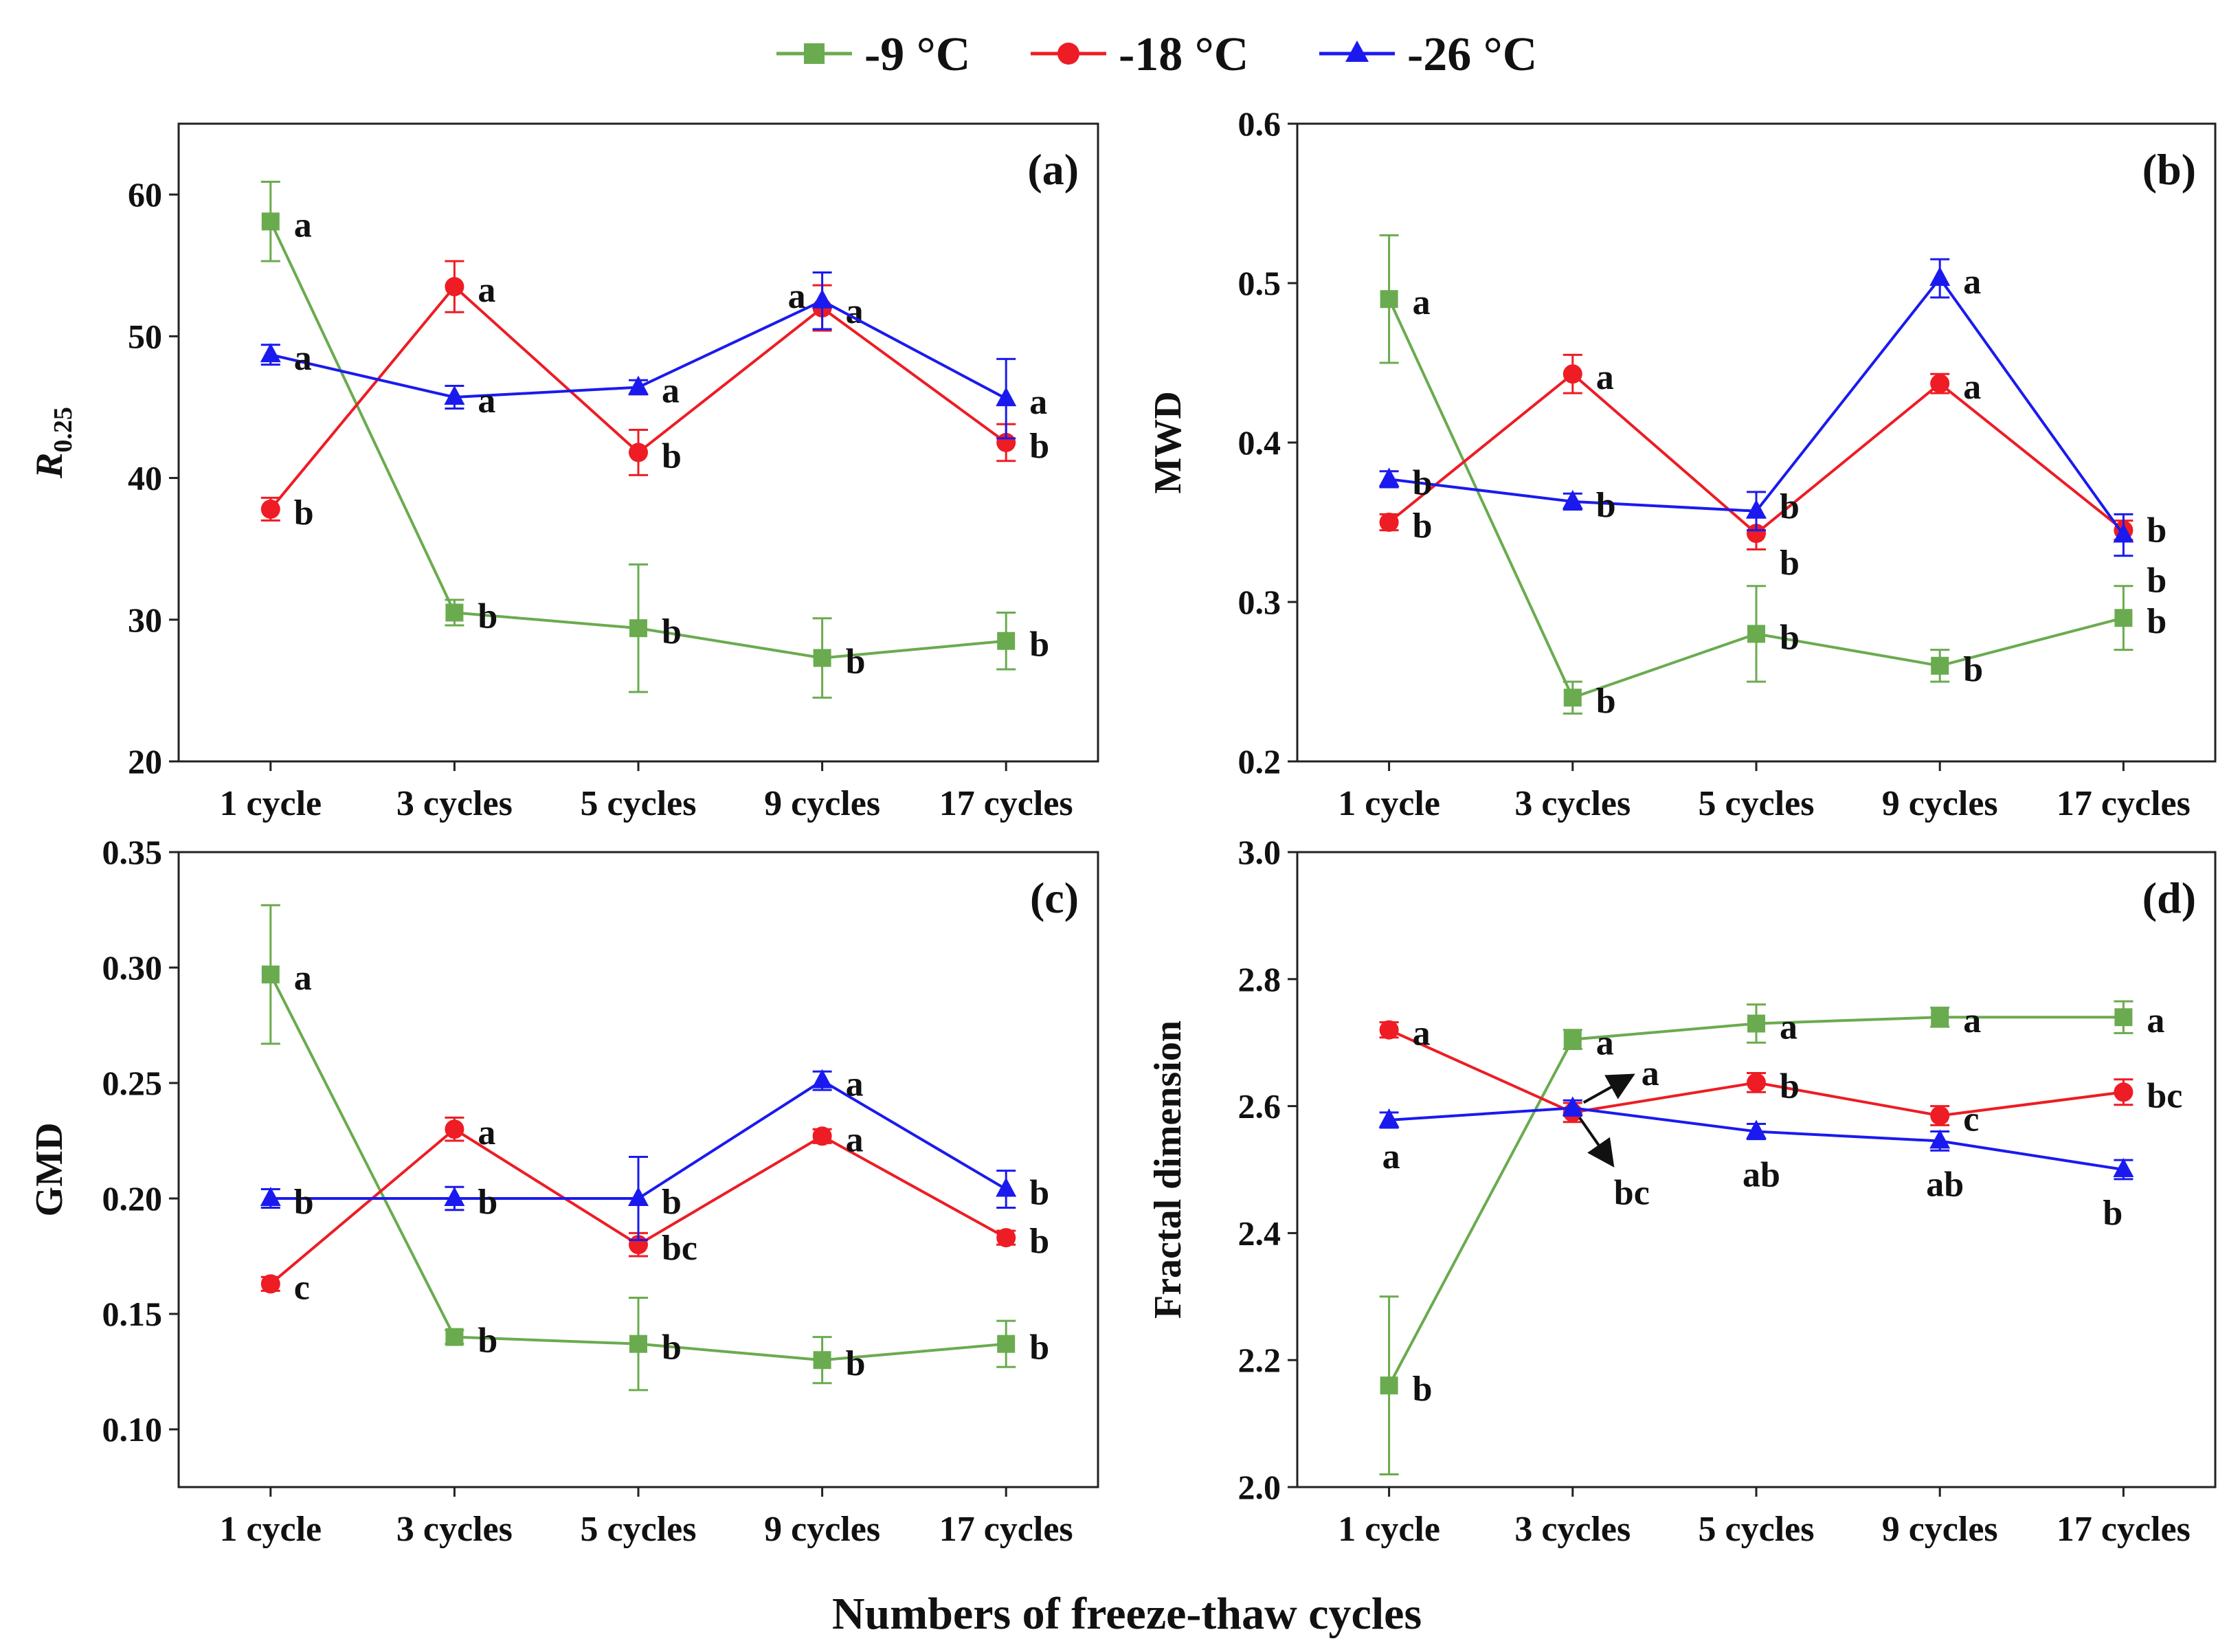 This screenshot has height=1652, width=2229. What do you see at coordinates (132, 1083) in the screenshot?
I see `y-tick-label: 0.25` at bounding box center [132, 1083].